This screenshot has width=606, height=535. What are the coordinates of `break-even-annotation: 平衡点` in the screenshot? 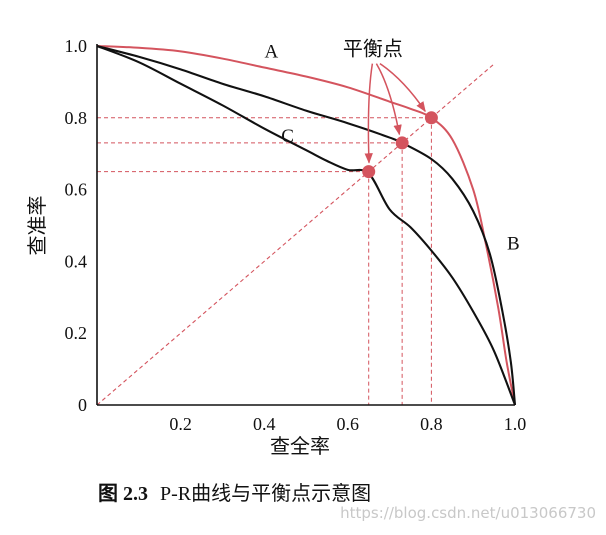 It's located at (373, 49).